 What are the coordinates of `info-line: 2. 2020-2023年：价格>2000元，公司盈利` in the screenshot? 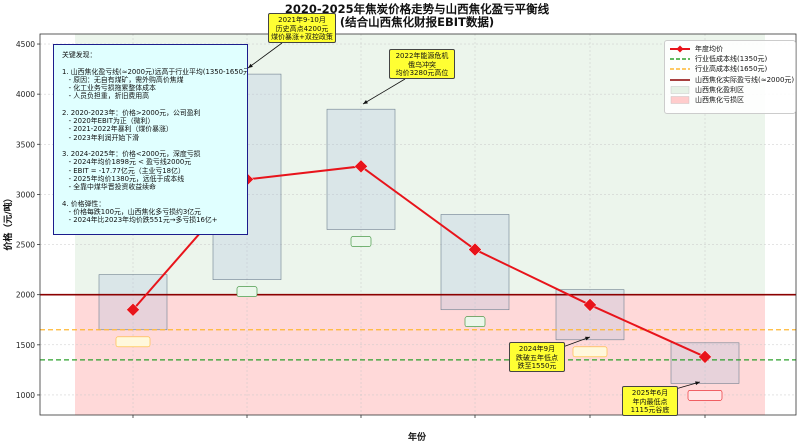 It's located at (131, 112).